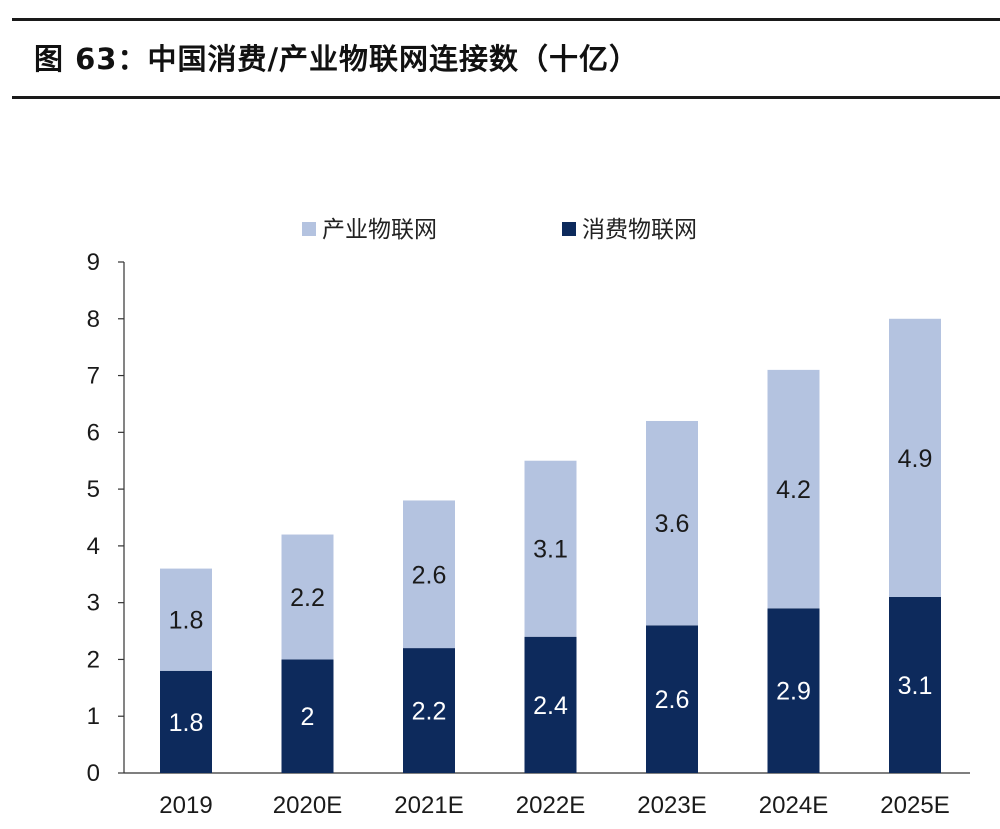 This screenshot has width=1000, height=829. Describe the element at coordinates (93, 716) in the screenshot. I see `y-tick-label: 1` at that location.